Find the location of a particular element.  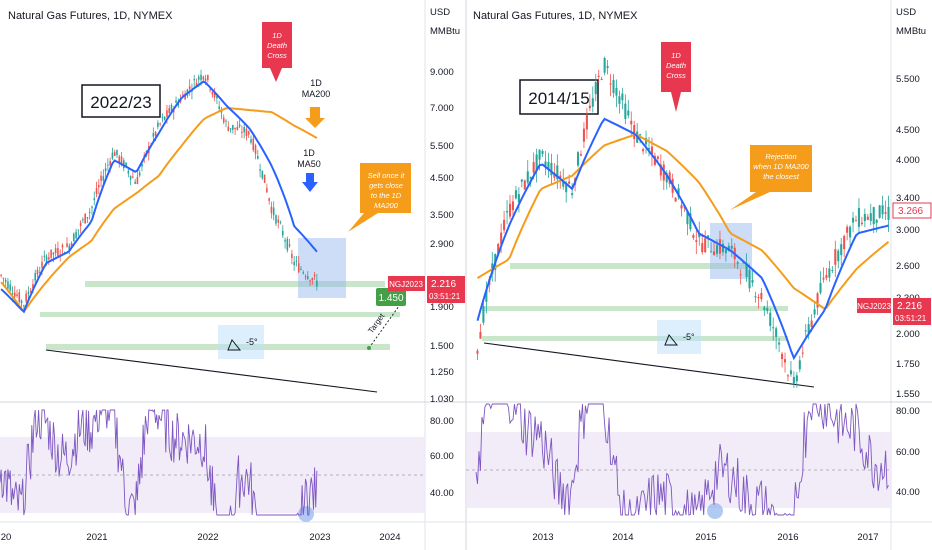

angle-box-left is located at coordinates (241, 342).